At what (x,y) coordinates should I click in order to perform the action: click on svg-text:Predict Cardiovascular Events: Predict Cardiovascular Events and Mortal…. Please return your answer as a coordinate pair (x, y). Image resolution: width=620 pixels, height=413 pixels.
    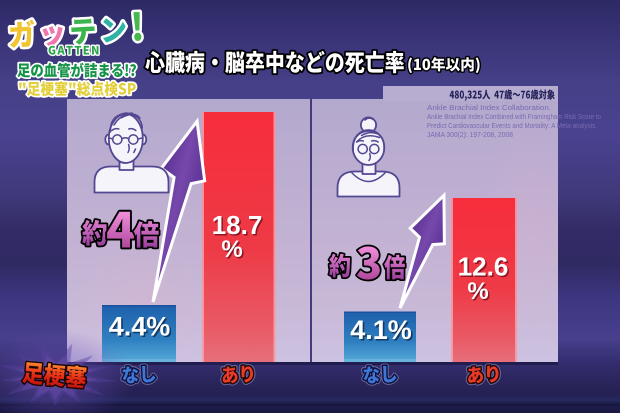
    Looking at the image, I should click on (512, 125).